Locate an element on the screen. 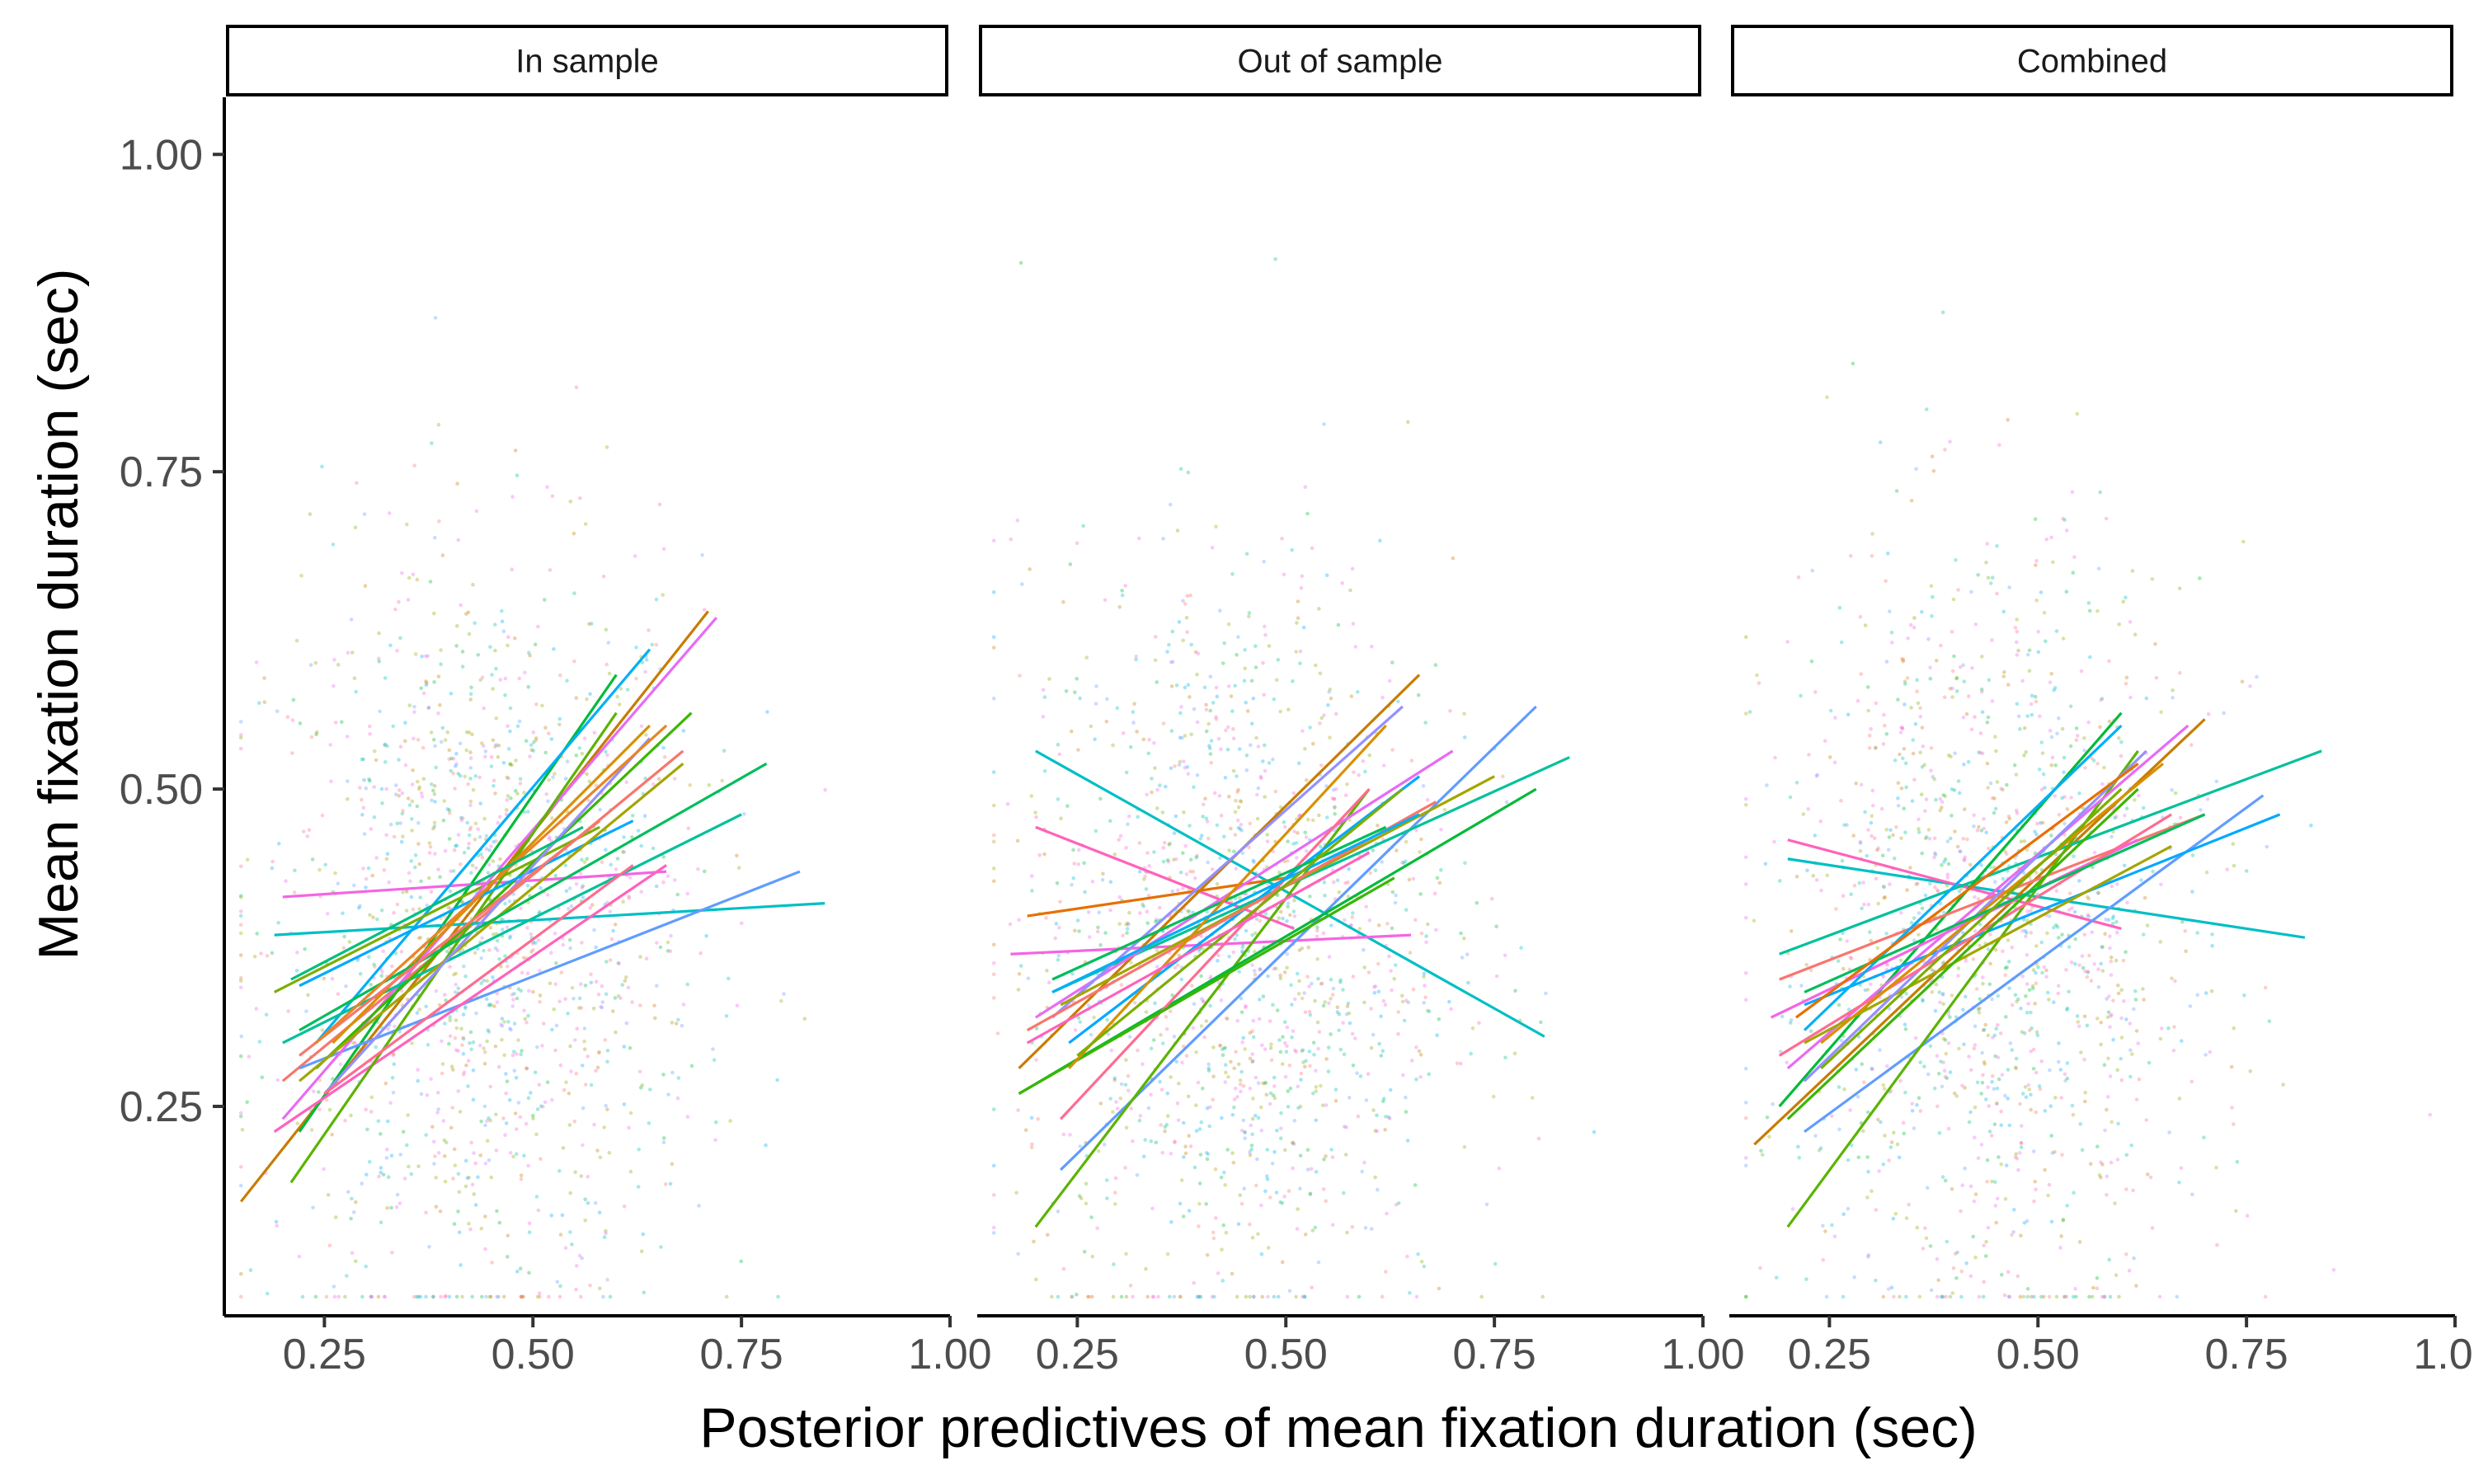  x-tick-label: 0.75 is located at coordinates (1494, 1354).